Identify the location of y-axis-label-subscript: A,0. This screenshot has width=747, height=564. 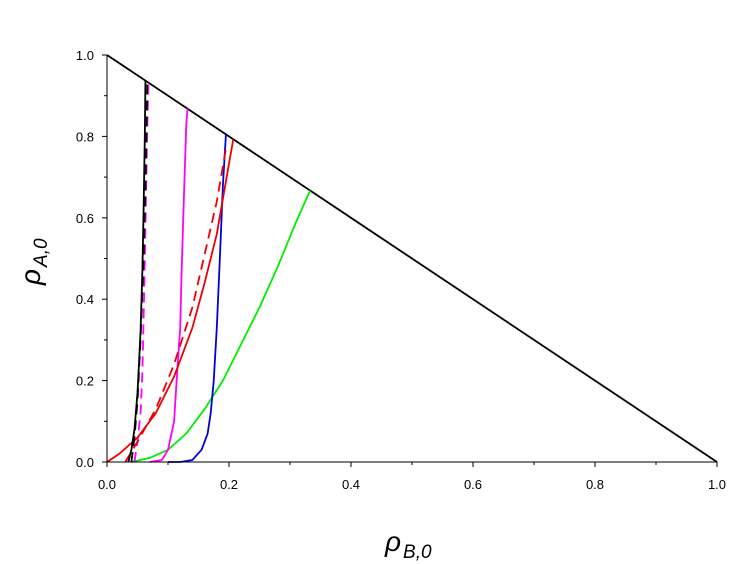
(41, 253).